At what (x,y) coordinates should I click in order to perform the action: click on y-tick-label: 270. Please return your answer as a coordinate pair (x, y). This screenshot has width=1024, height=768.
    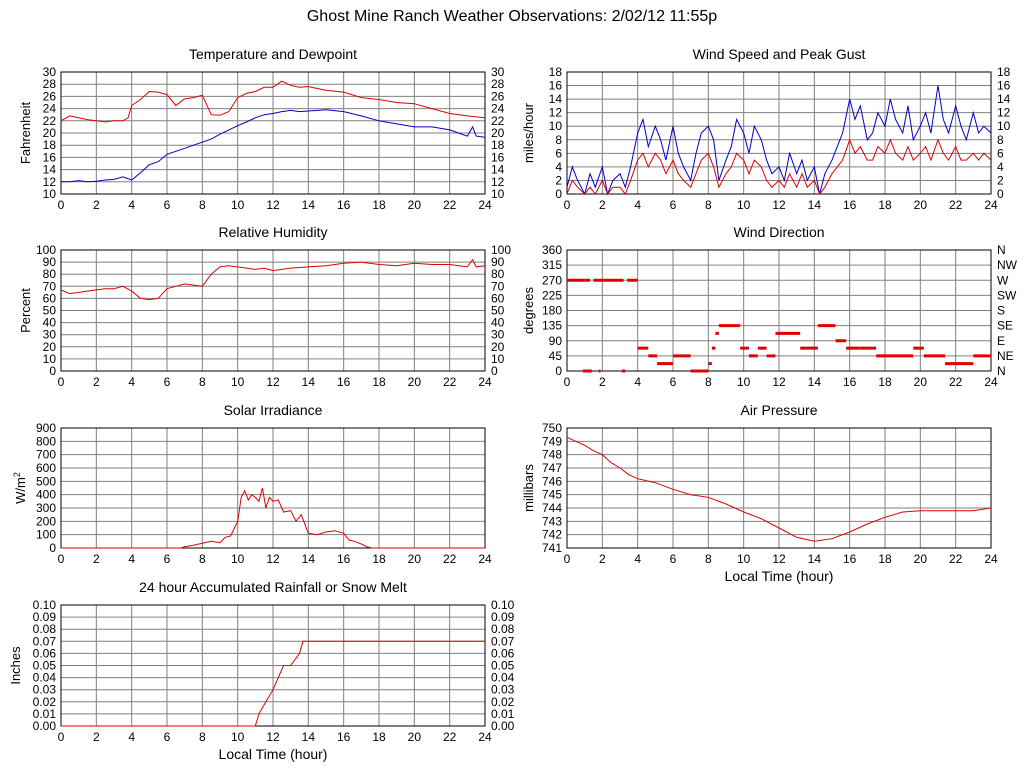
    Looking at the image, I should click on (552, 280).